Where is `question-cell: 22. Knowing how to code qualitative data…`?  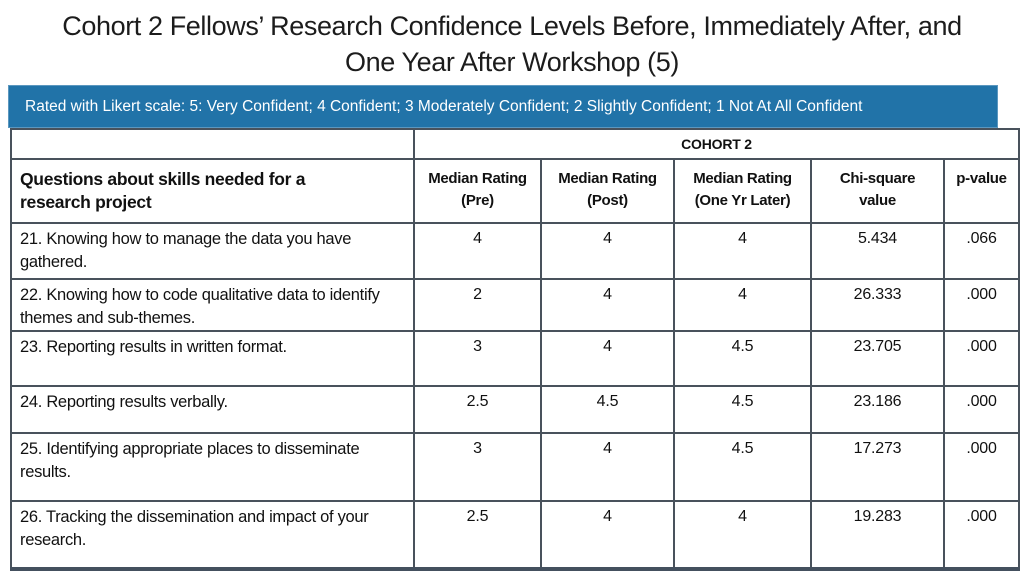 question-cell: 22. Knowing how to code qualitative data… is located at coordinates (212, 305).